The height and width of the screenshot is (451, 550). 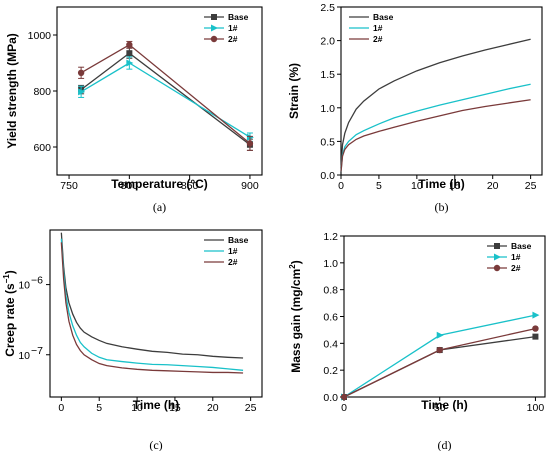 I want to click on y-axis-label: Creep rate (s−1), so click(x=9, y=313).